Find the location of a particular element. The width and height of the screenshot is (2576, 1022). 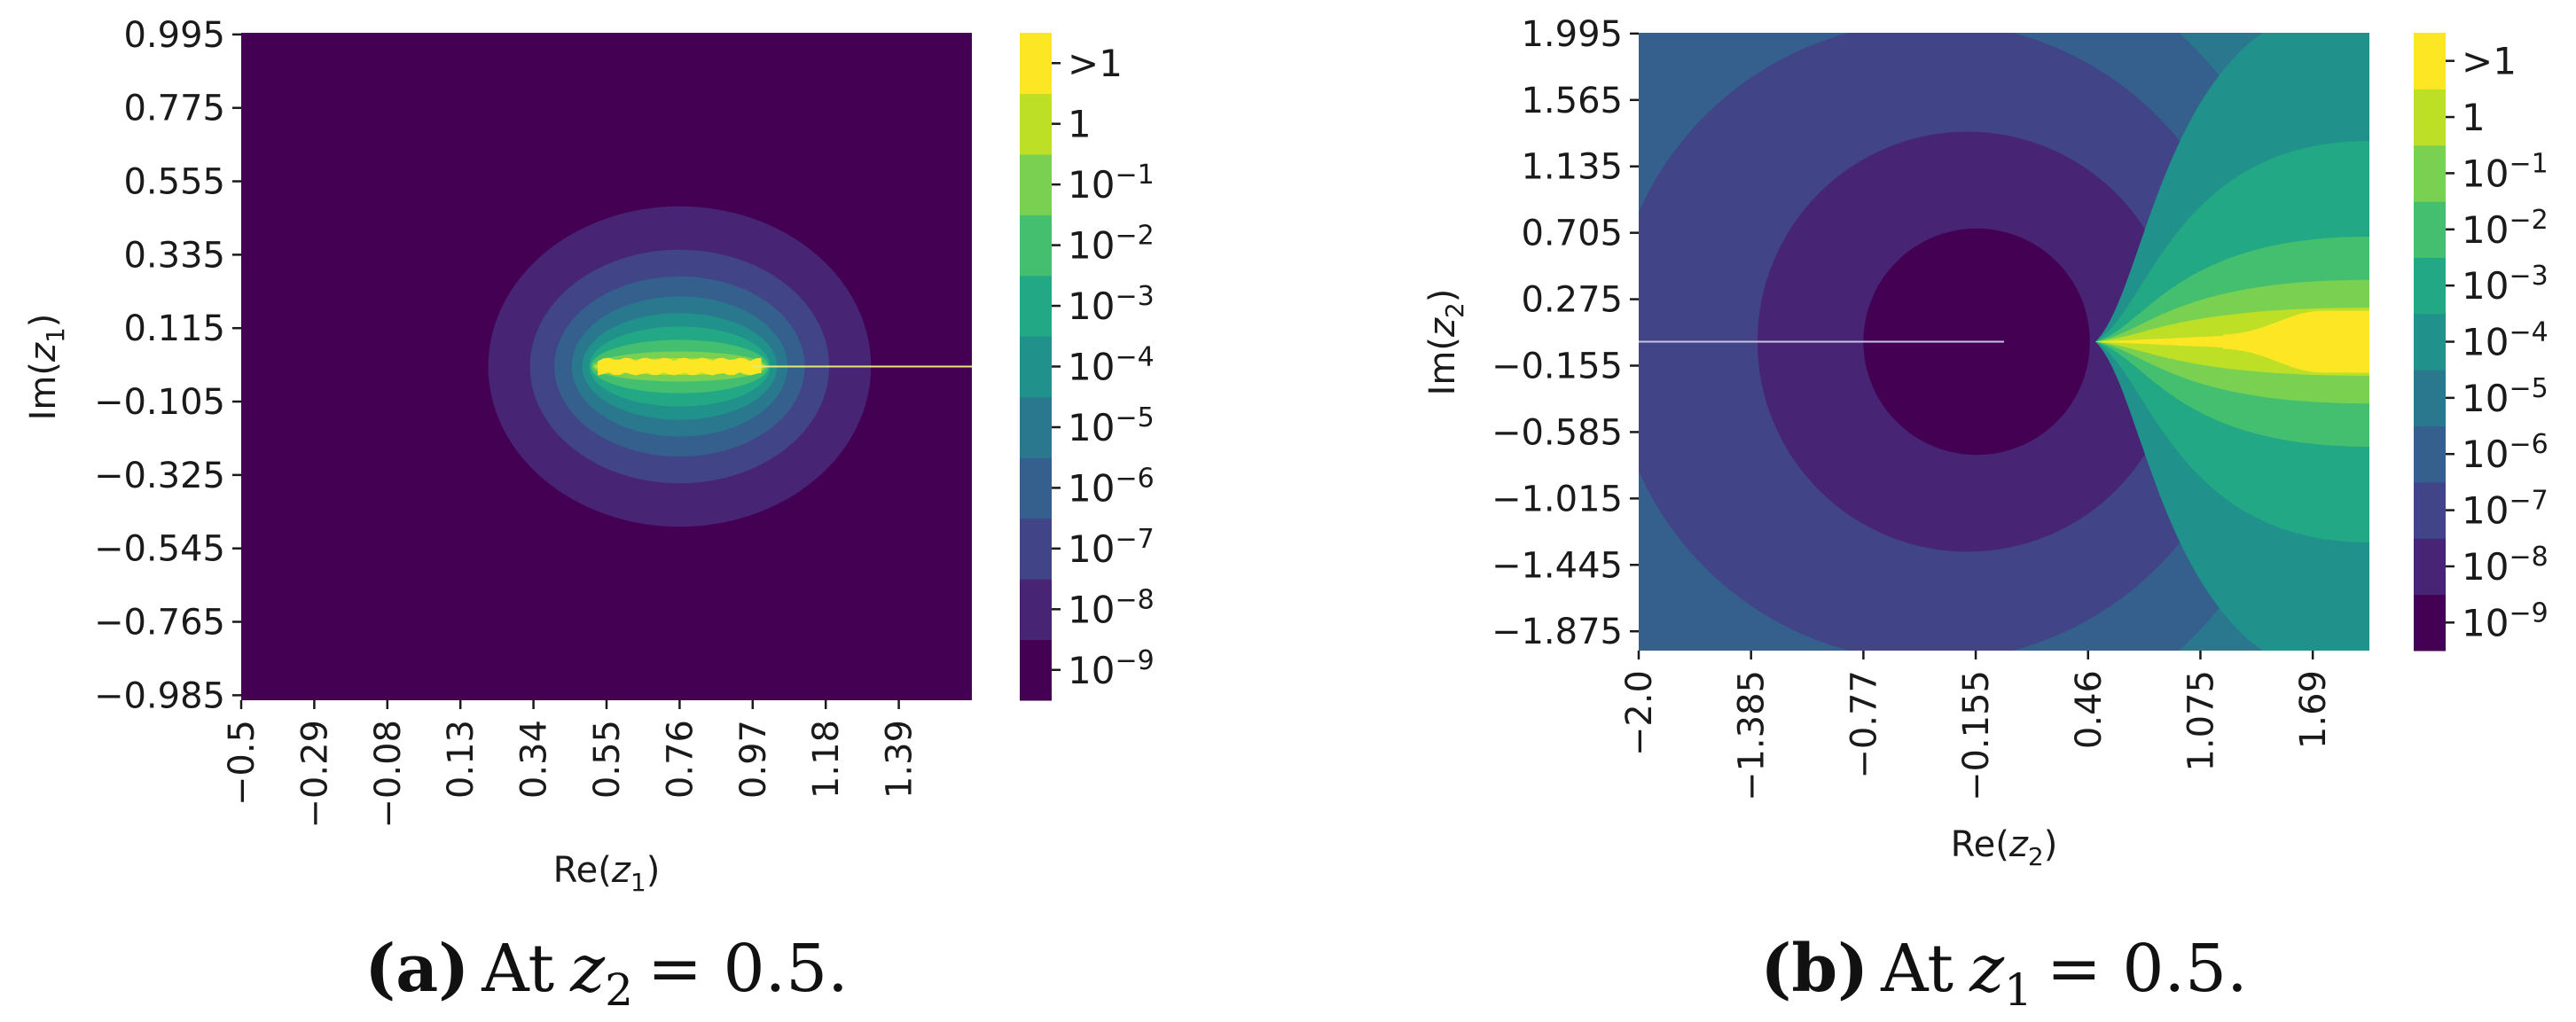

x-tick-label: 0.55 is located at coordinates (607, 759).